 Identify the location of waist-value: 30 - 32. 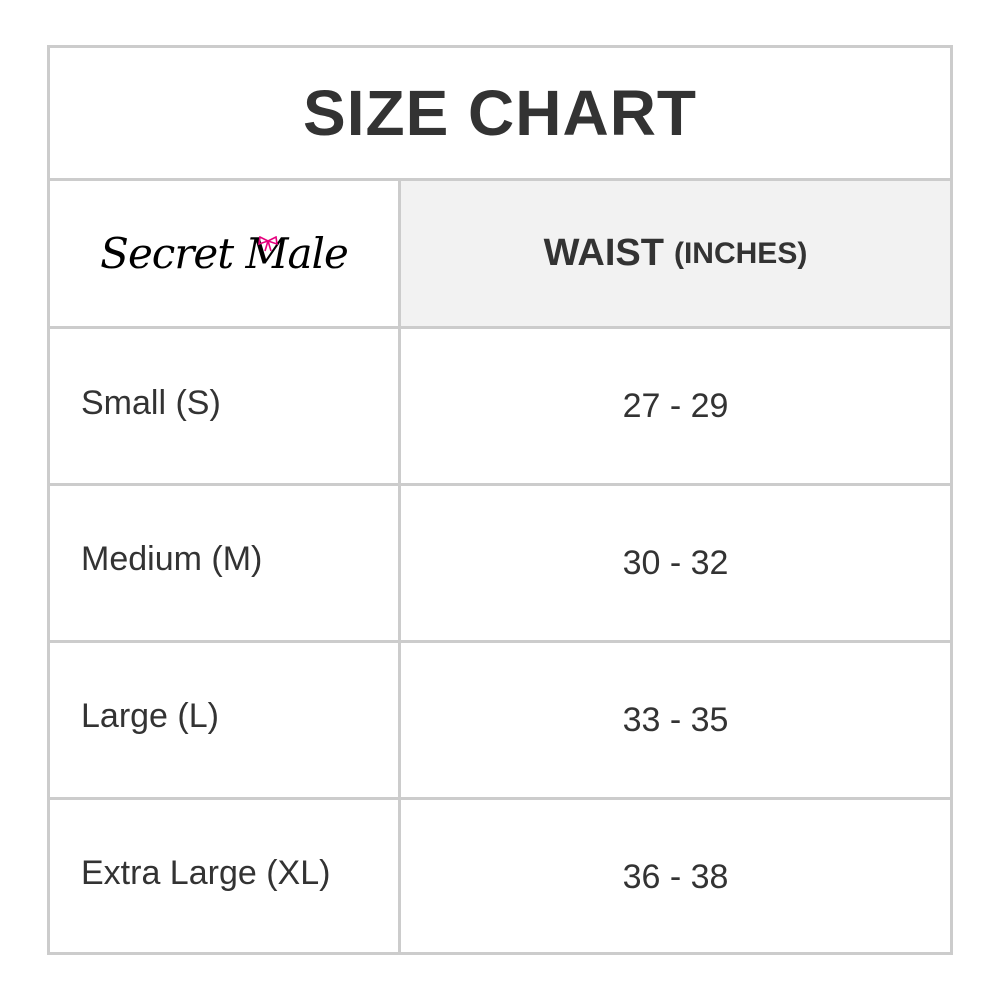
(675, 563).